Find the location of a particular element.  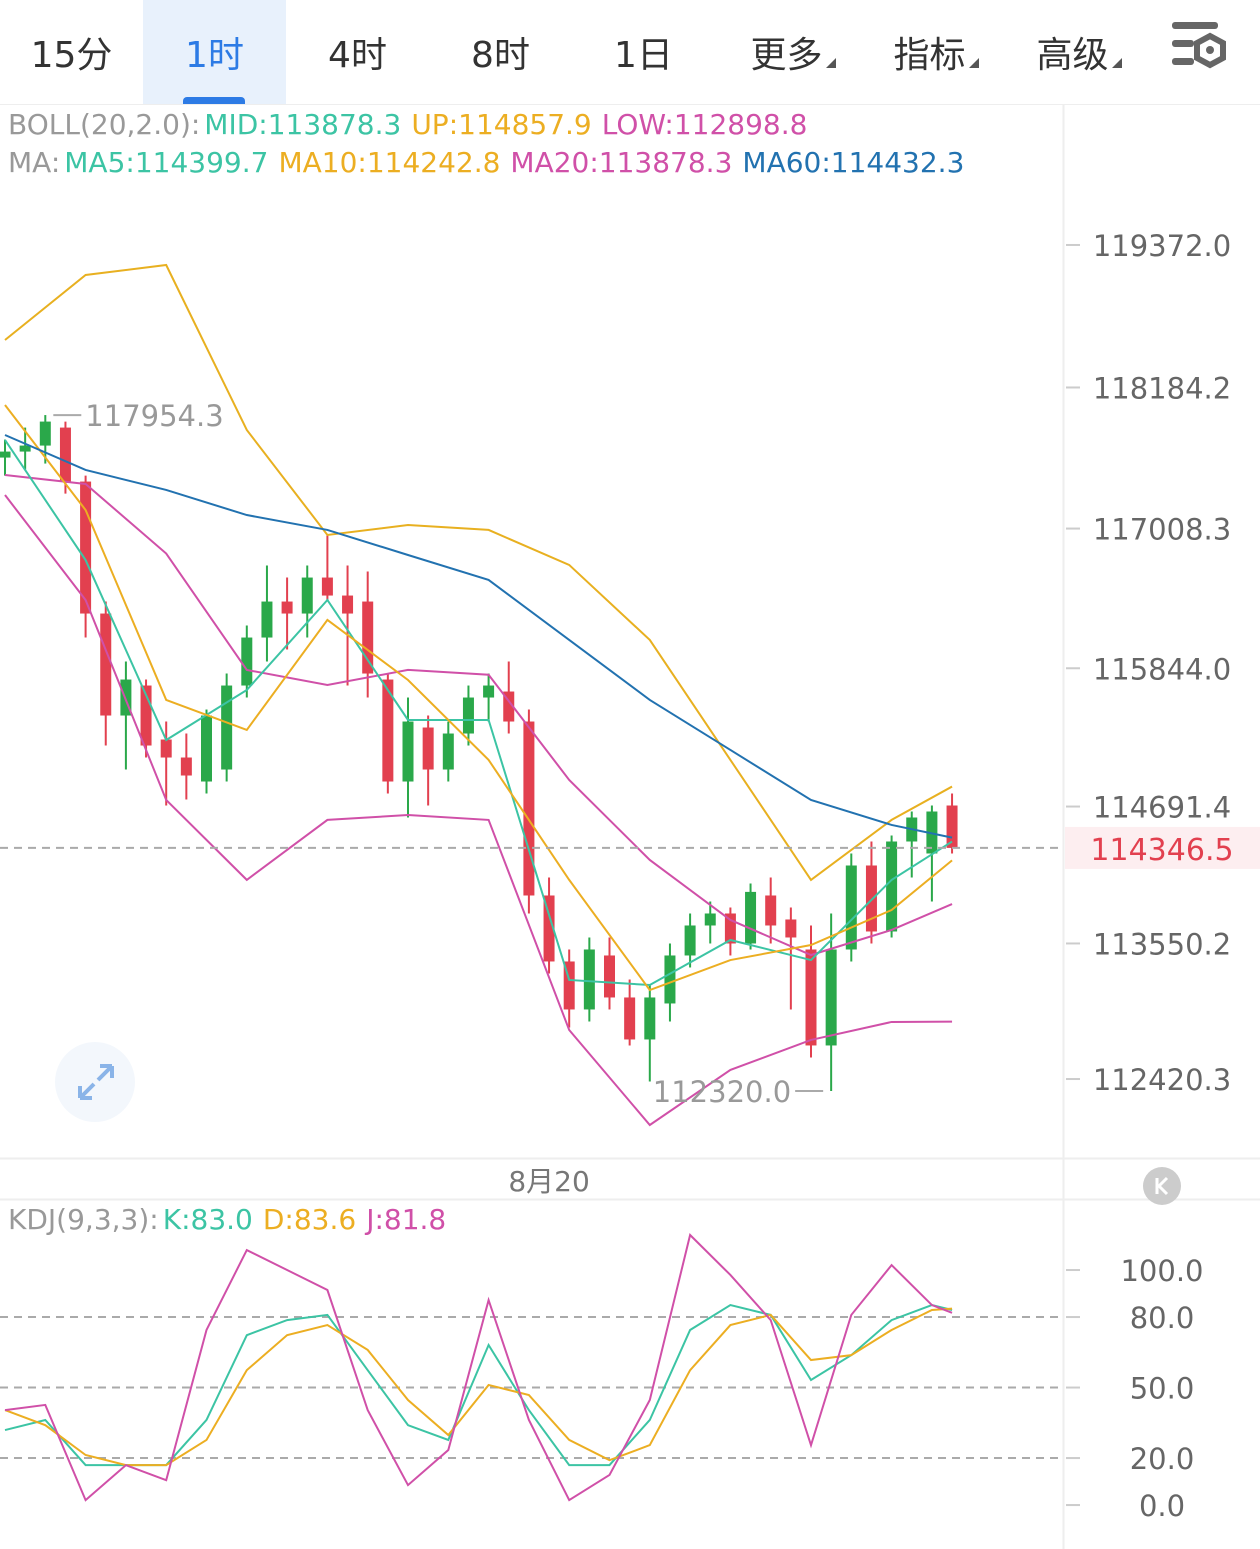

timeframe-tabs: 15分 1时 4时 8时 1日 更多 指标 高级 is located at coordinates (630, 52).